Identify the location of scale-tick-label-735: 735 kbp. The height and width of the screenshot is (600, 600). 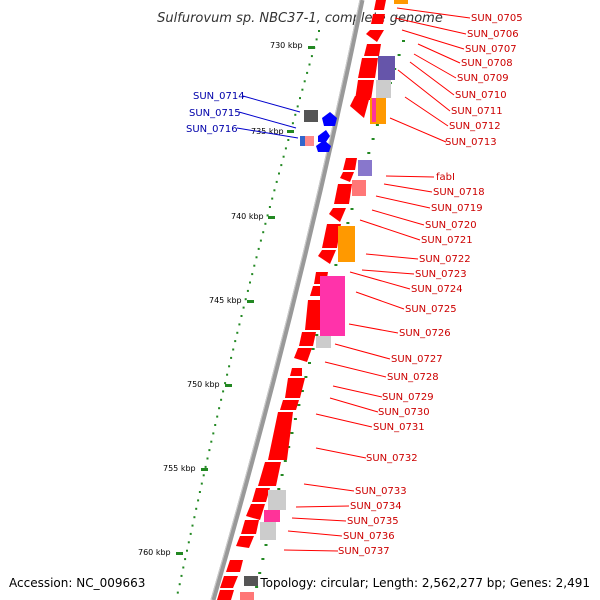
(267, 131).